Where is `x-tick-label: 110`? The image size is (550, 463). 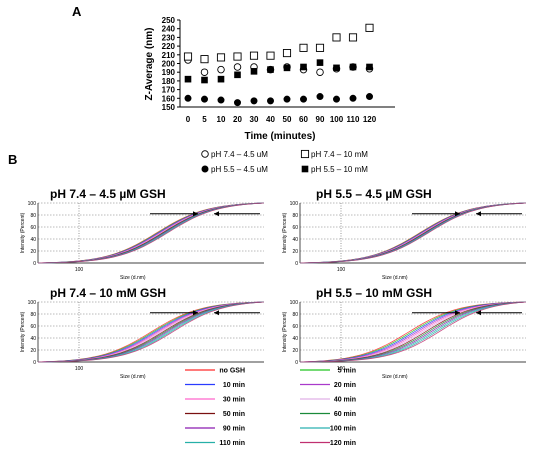 x-tick-label: 110 is located at coordinates (353, 119).